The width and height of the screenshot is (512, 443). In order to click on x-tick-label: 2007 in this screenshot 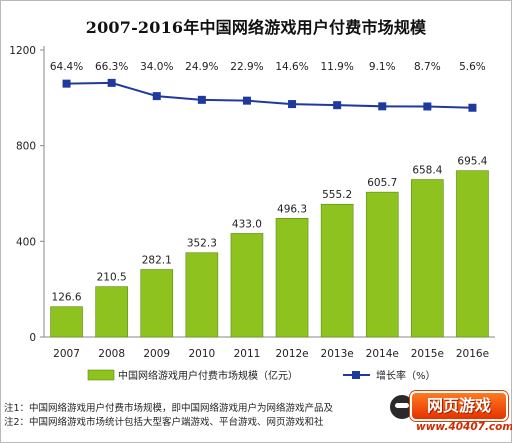, I will do `click(66, 354)`.